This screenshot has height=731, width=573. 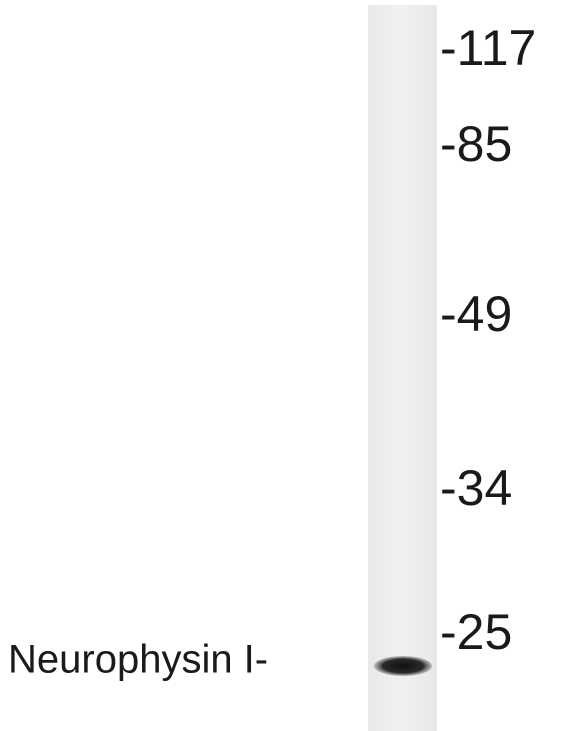 I want to click on marker-label: -117, so click(x=488, y=48).